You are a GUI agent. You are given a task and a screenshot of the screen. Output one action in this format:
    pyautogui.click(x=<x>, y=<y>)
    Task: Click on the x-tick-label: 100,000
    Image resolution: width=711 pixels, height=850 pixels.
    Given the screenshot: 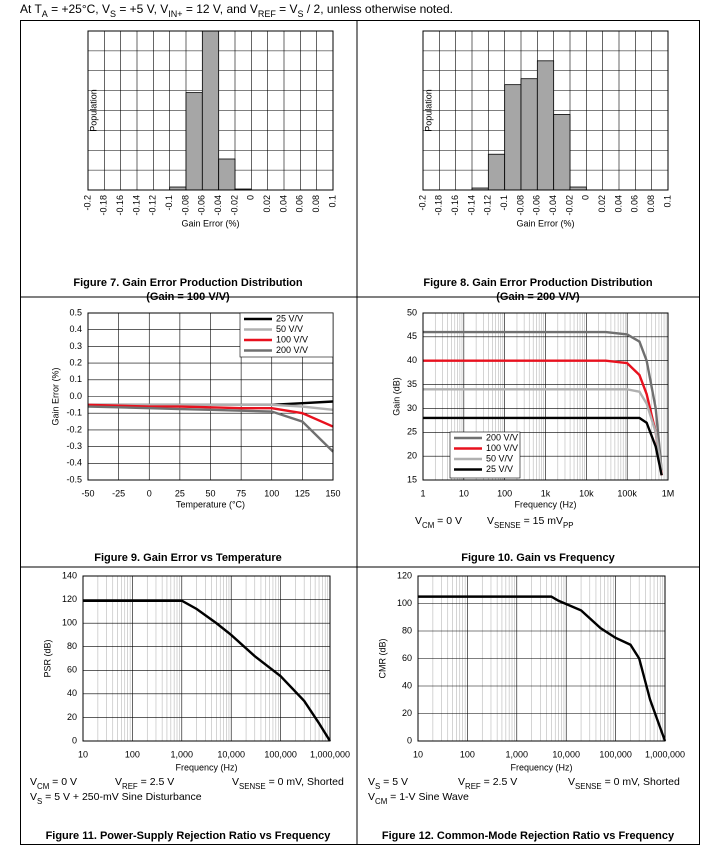 What is the action you would take?
    pyautogui.click(x=280, y=754)
    